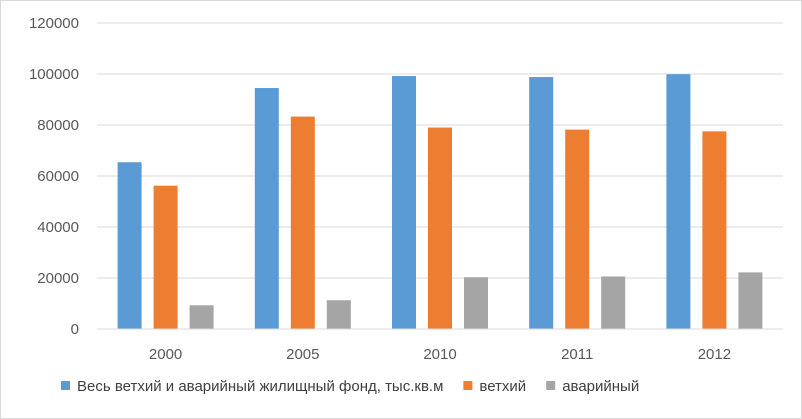  I want to click on x-tick-label: 2010, so click(439, 354).